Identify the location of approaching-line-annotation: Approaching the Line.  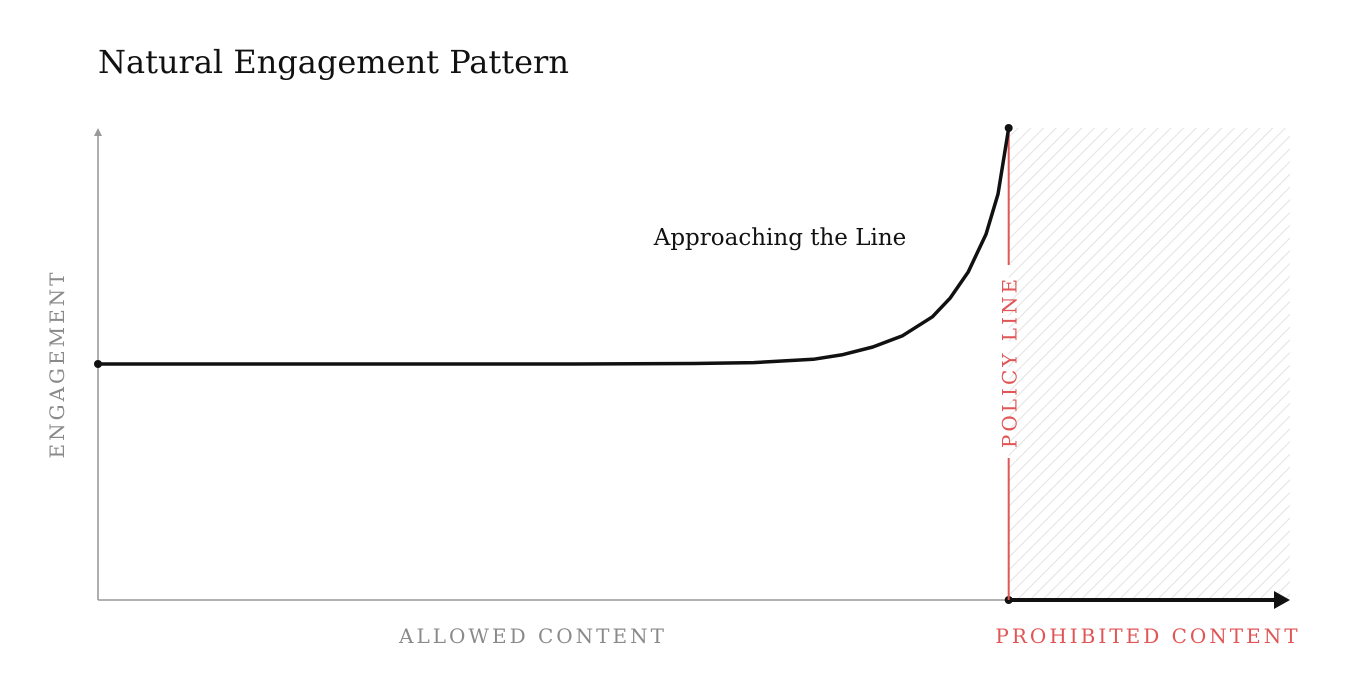
(780, 238).